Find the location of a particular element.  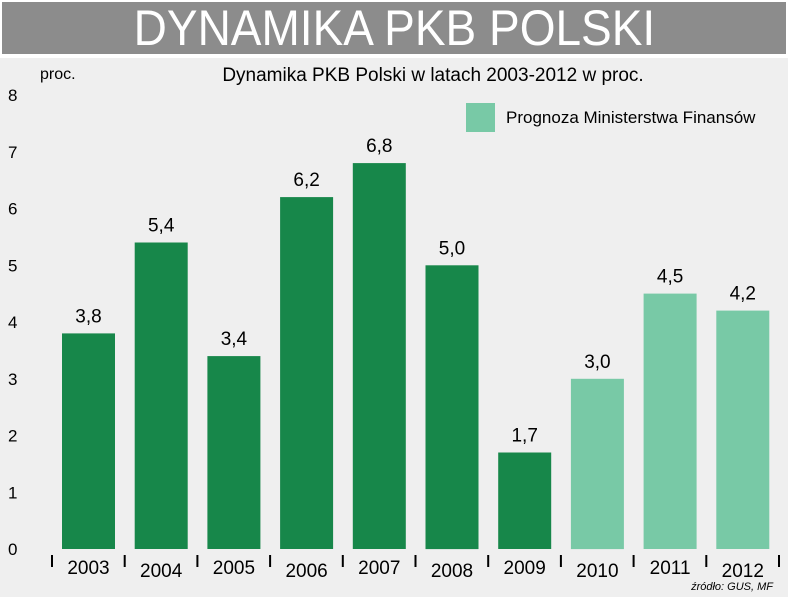

title-banner: DYNAMIKA PKB POLSKI is located at coordinates (394, 29).